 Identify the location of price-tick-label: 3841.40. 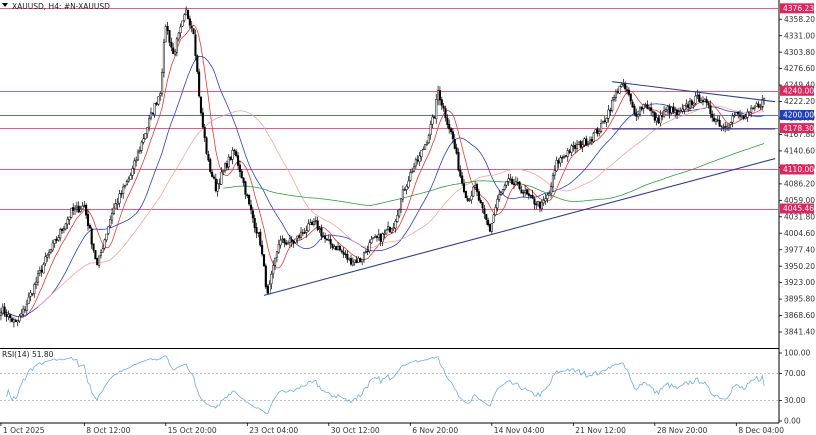
(799, 332).